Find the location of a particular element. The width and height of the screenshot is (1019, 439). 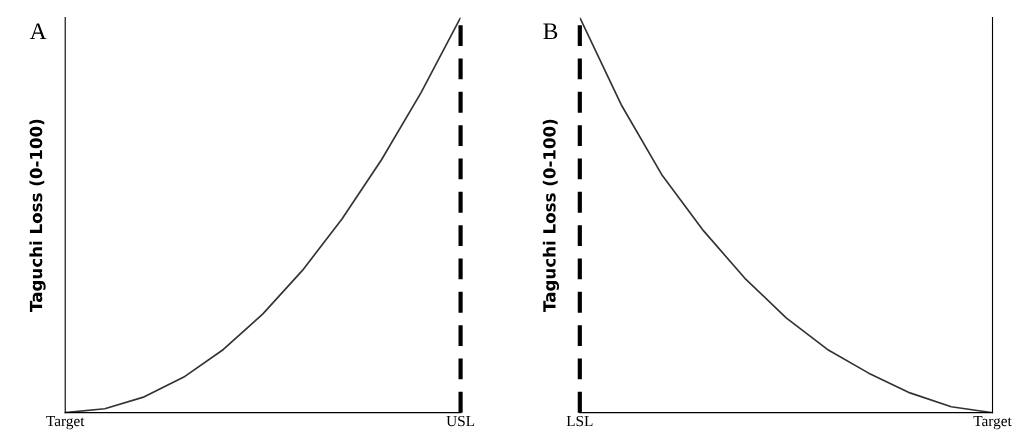

x-tick-label: USL is located at coordinates (460, 421).